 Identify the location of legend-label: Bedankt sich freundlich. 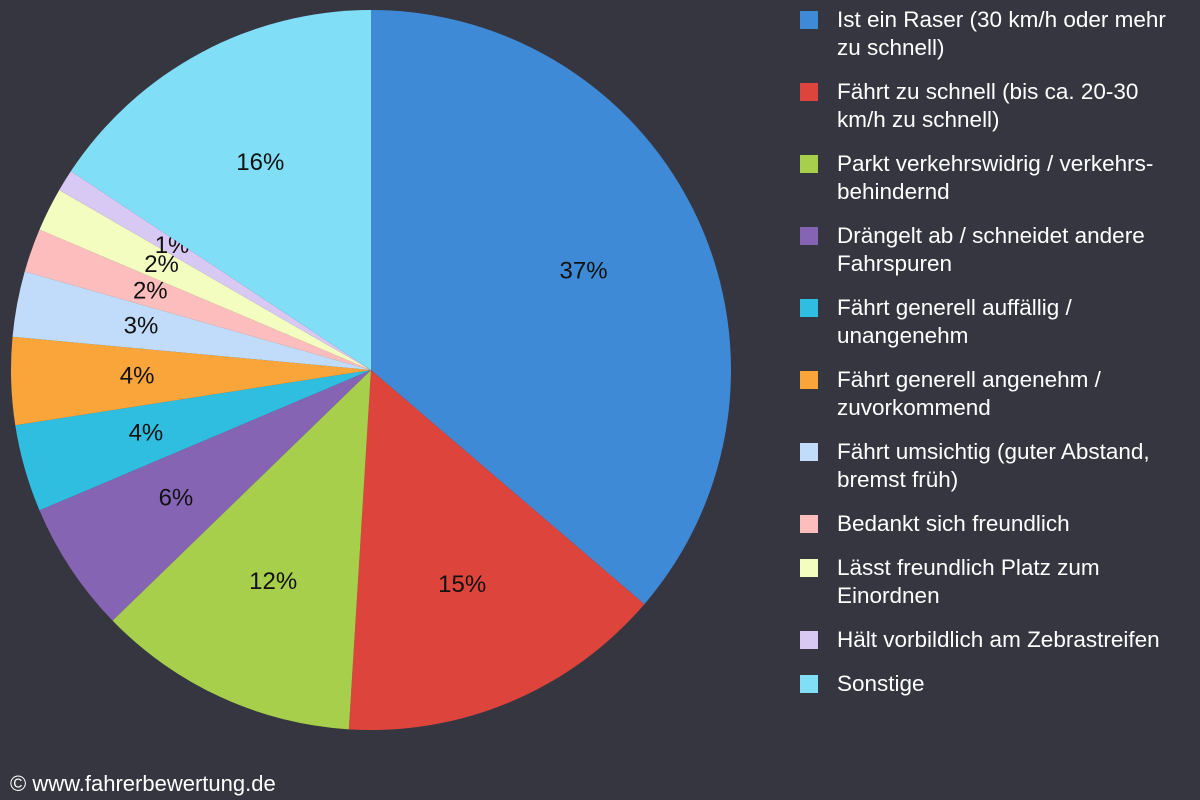
(953, 523).